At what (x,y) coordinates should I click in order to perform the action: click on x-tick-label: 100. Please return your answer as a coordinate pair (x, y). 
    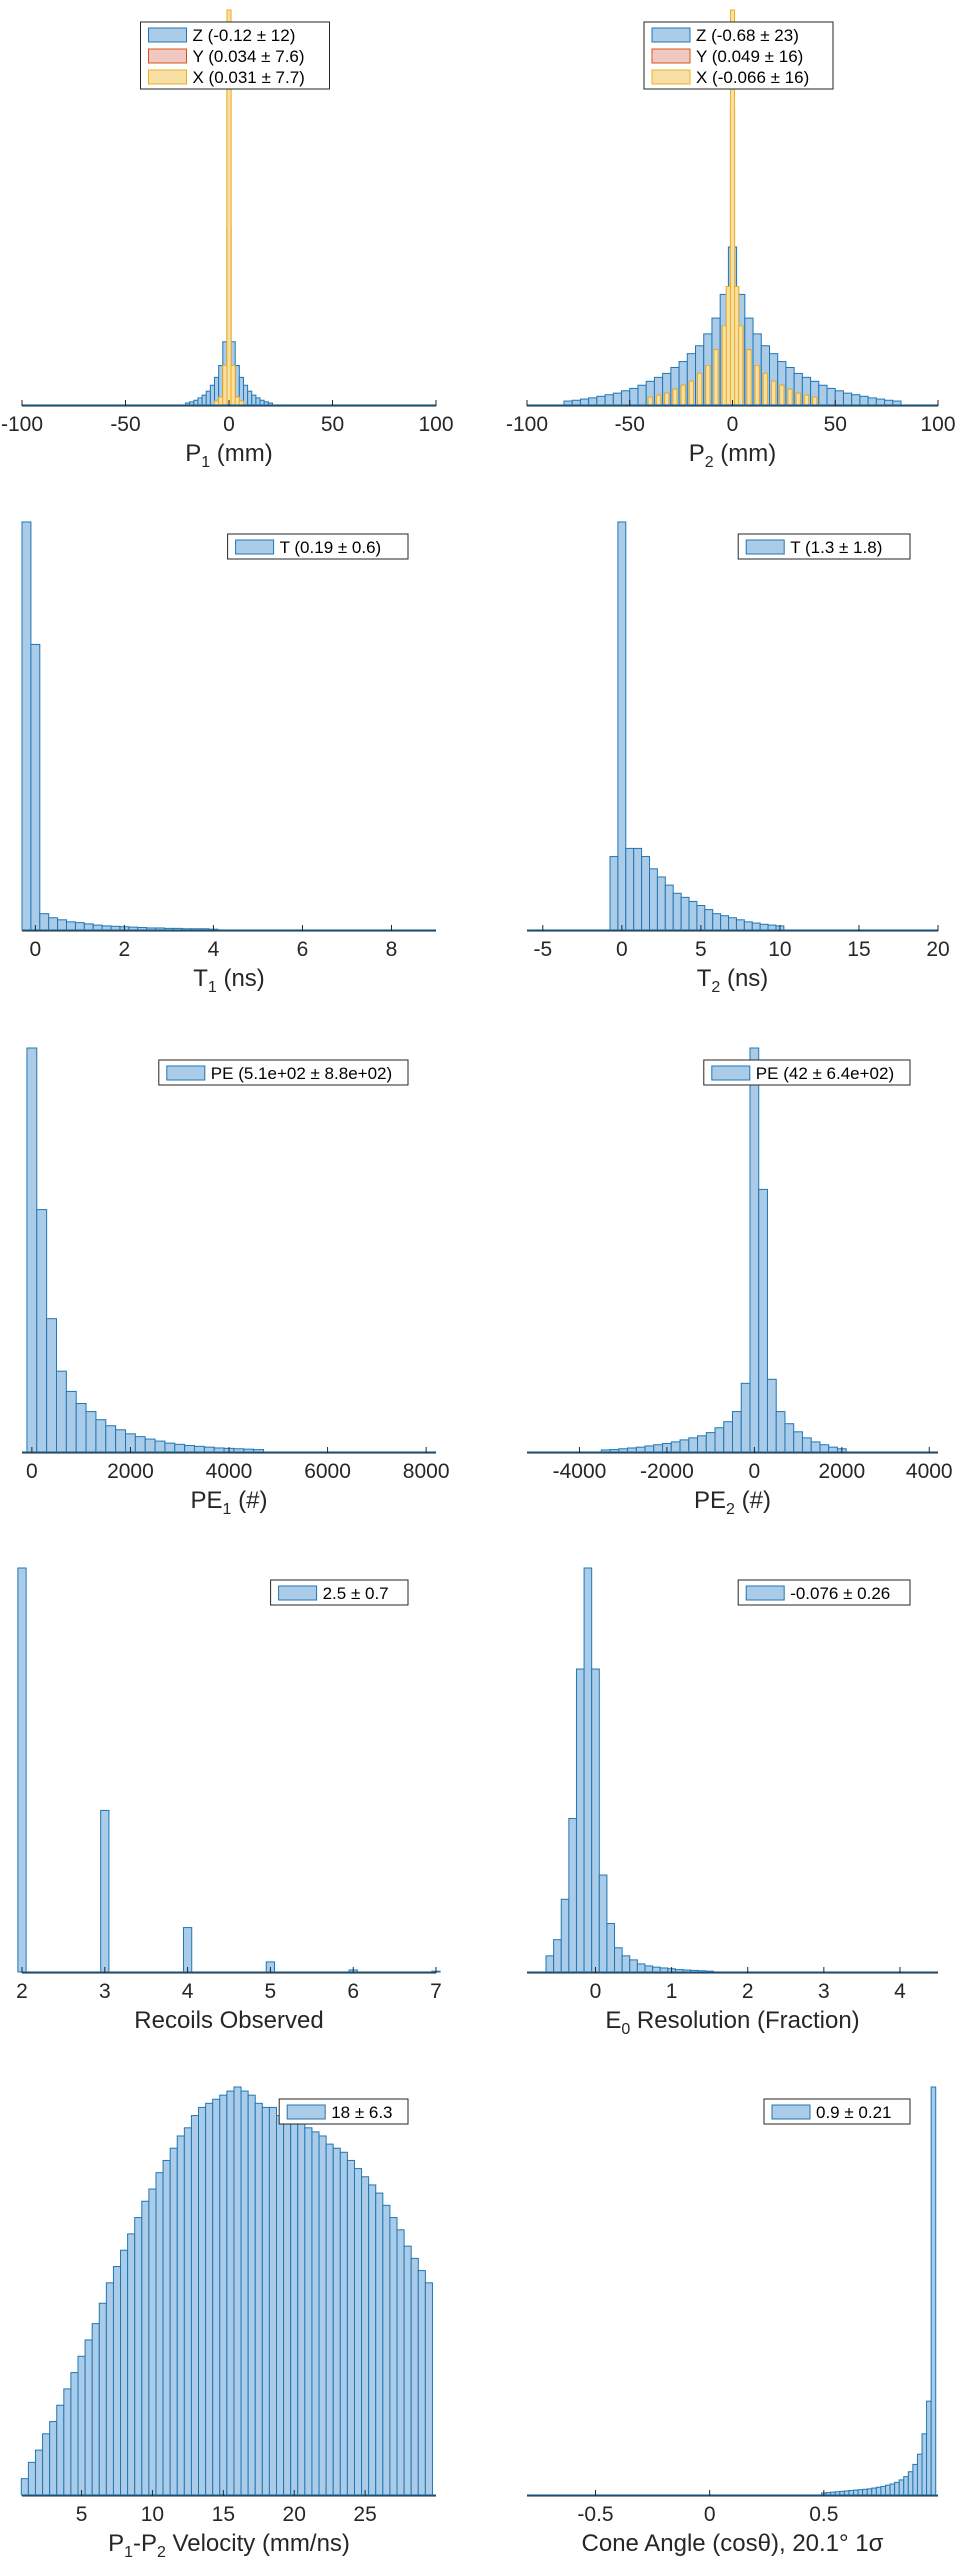
    Looking at the image, I should click on (937, 424).